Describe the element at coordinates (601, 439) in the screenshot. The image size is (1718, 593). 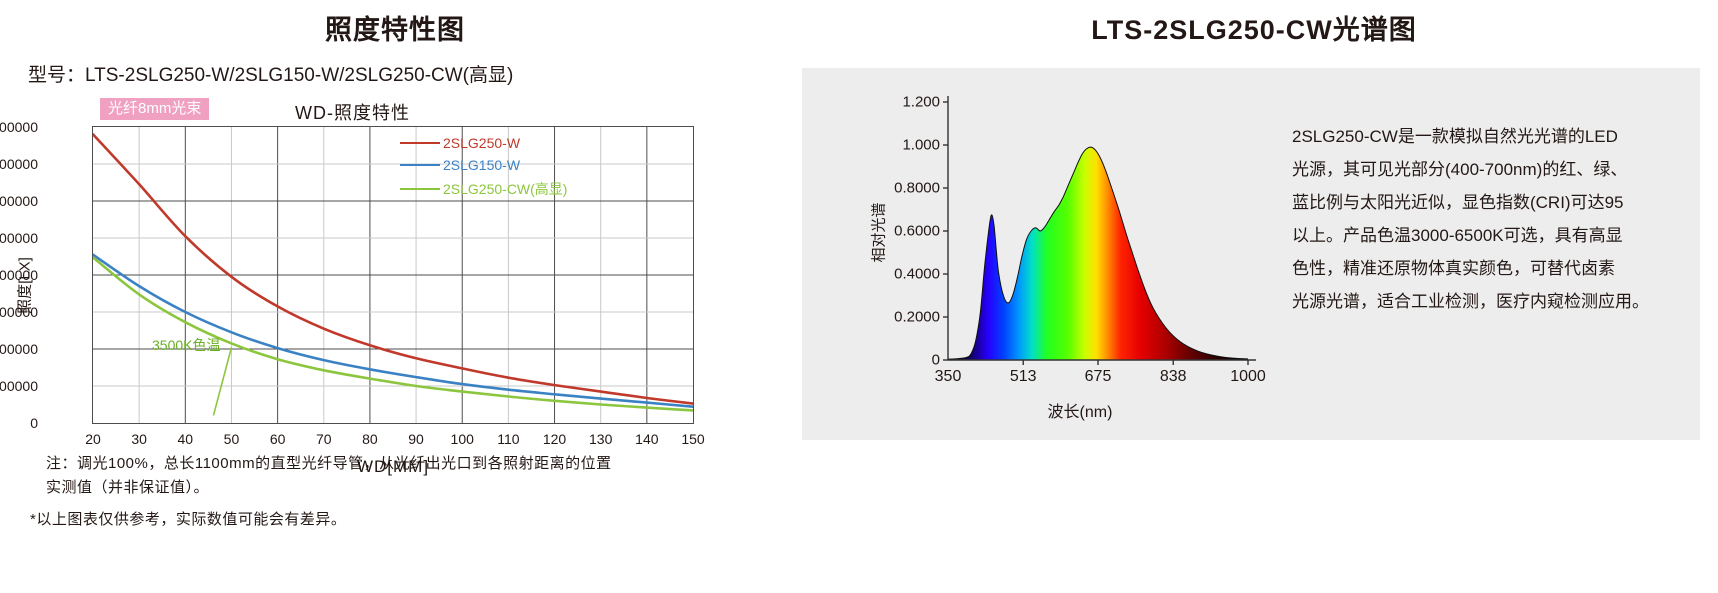
I see `x-tick-label: 130` at that location.